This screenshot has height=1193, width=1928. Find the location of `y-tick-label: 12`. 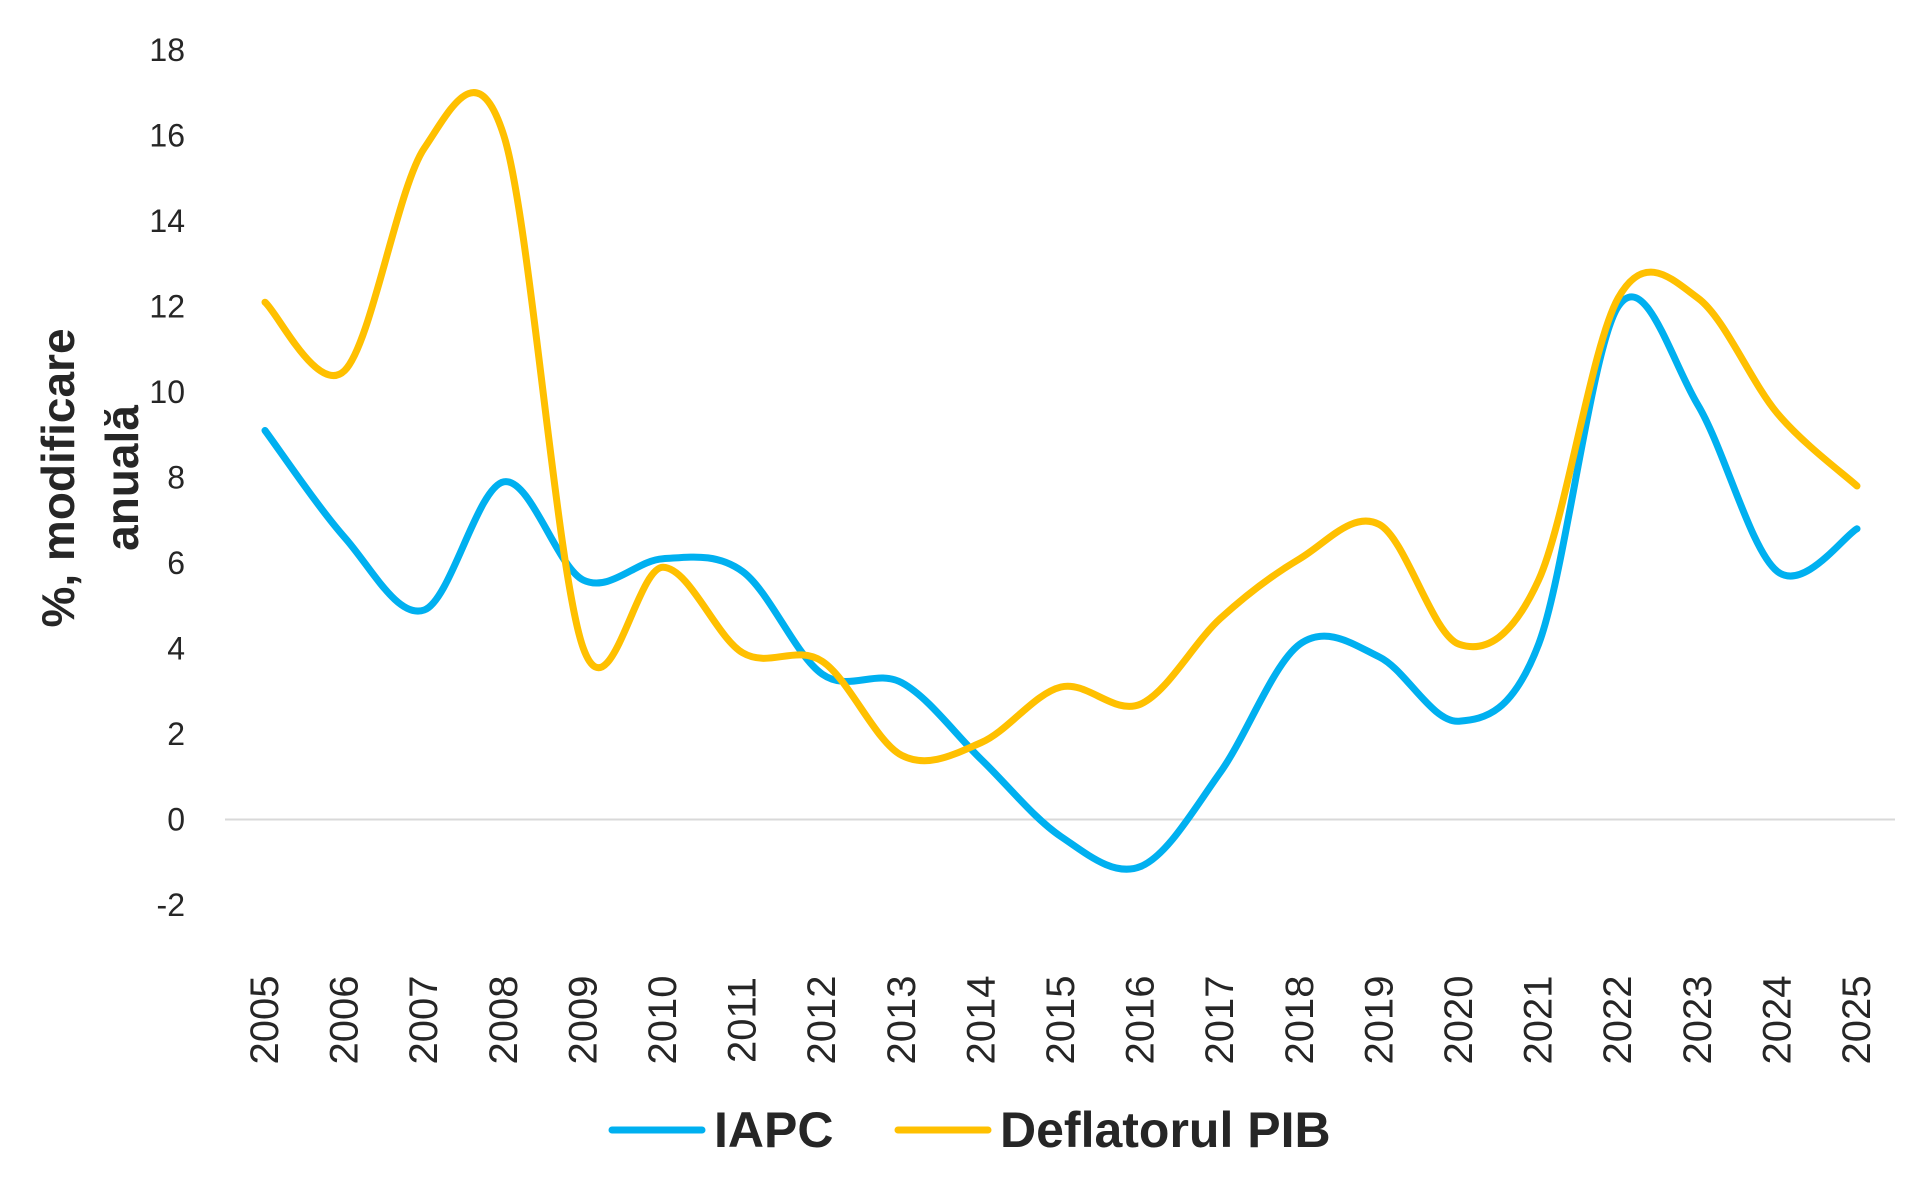

y-tick-label: 12 is located at coordinates (167, 307).